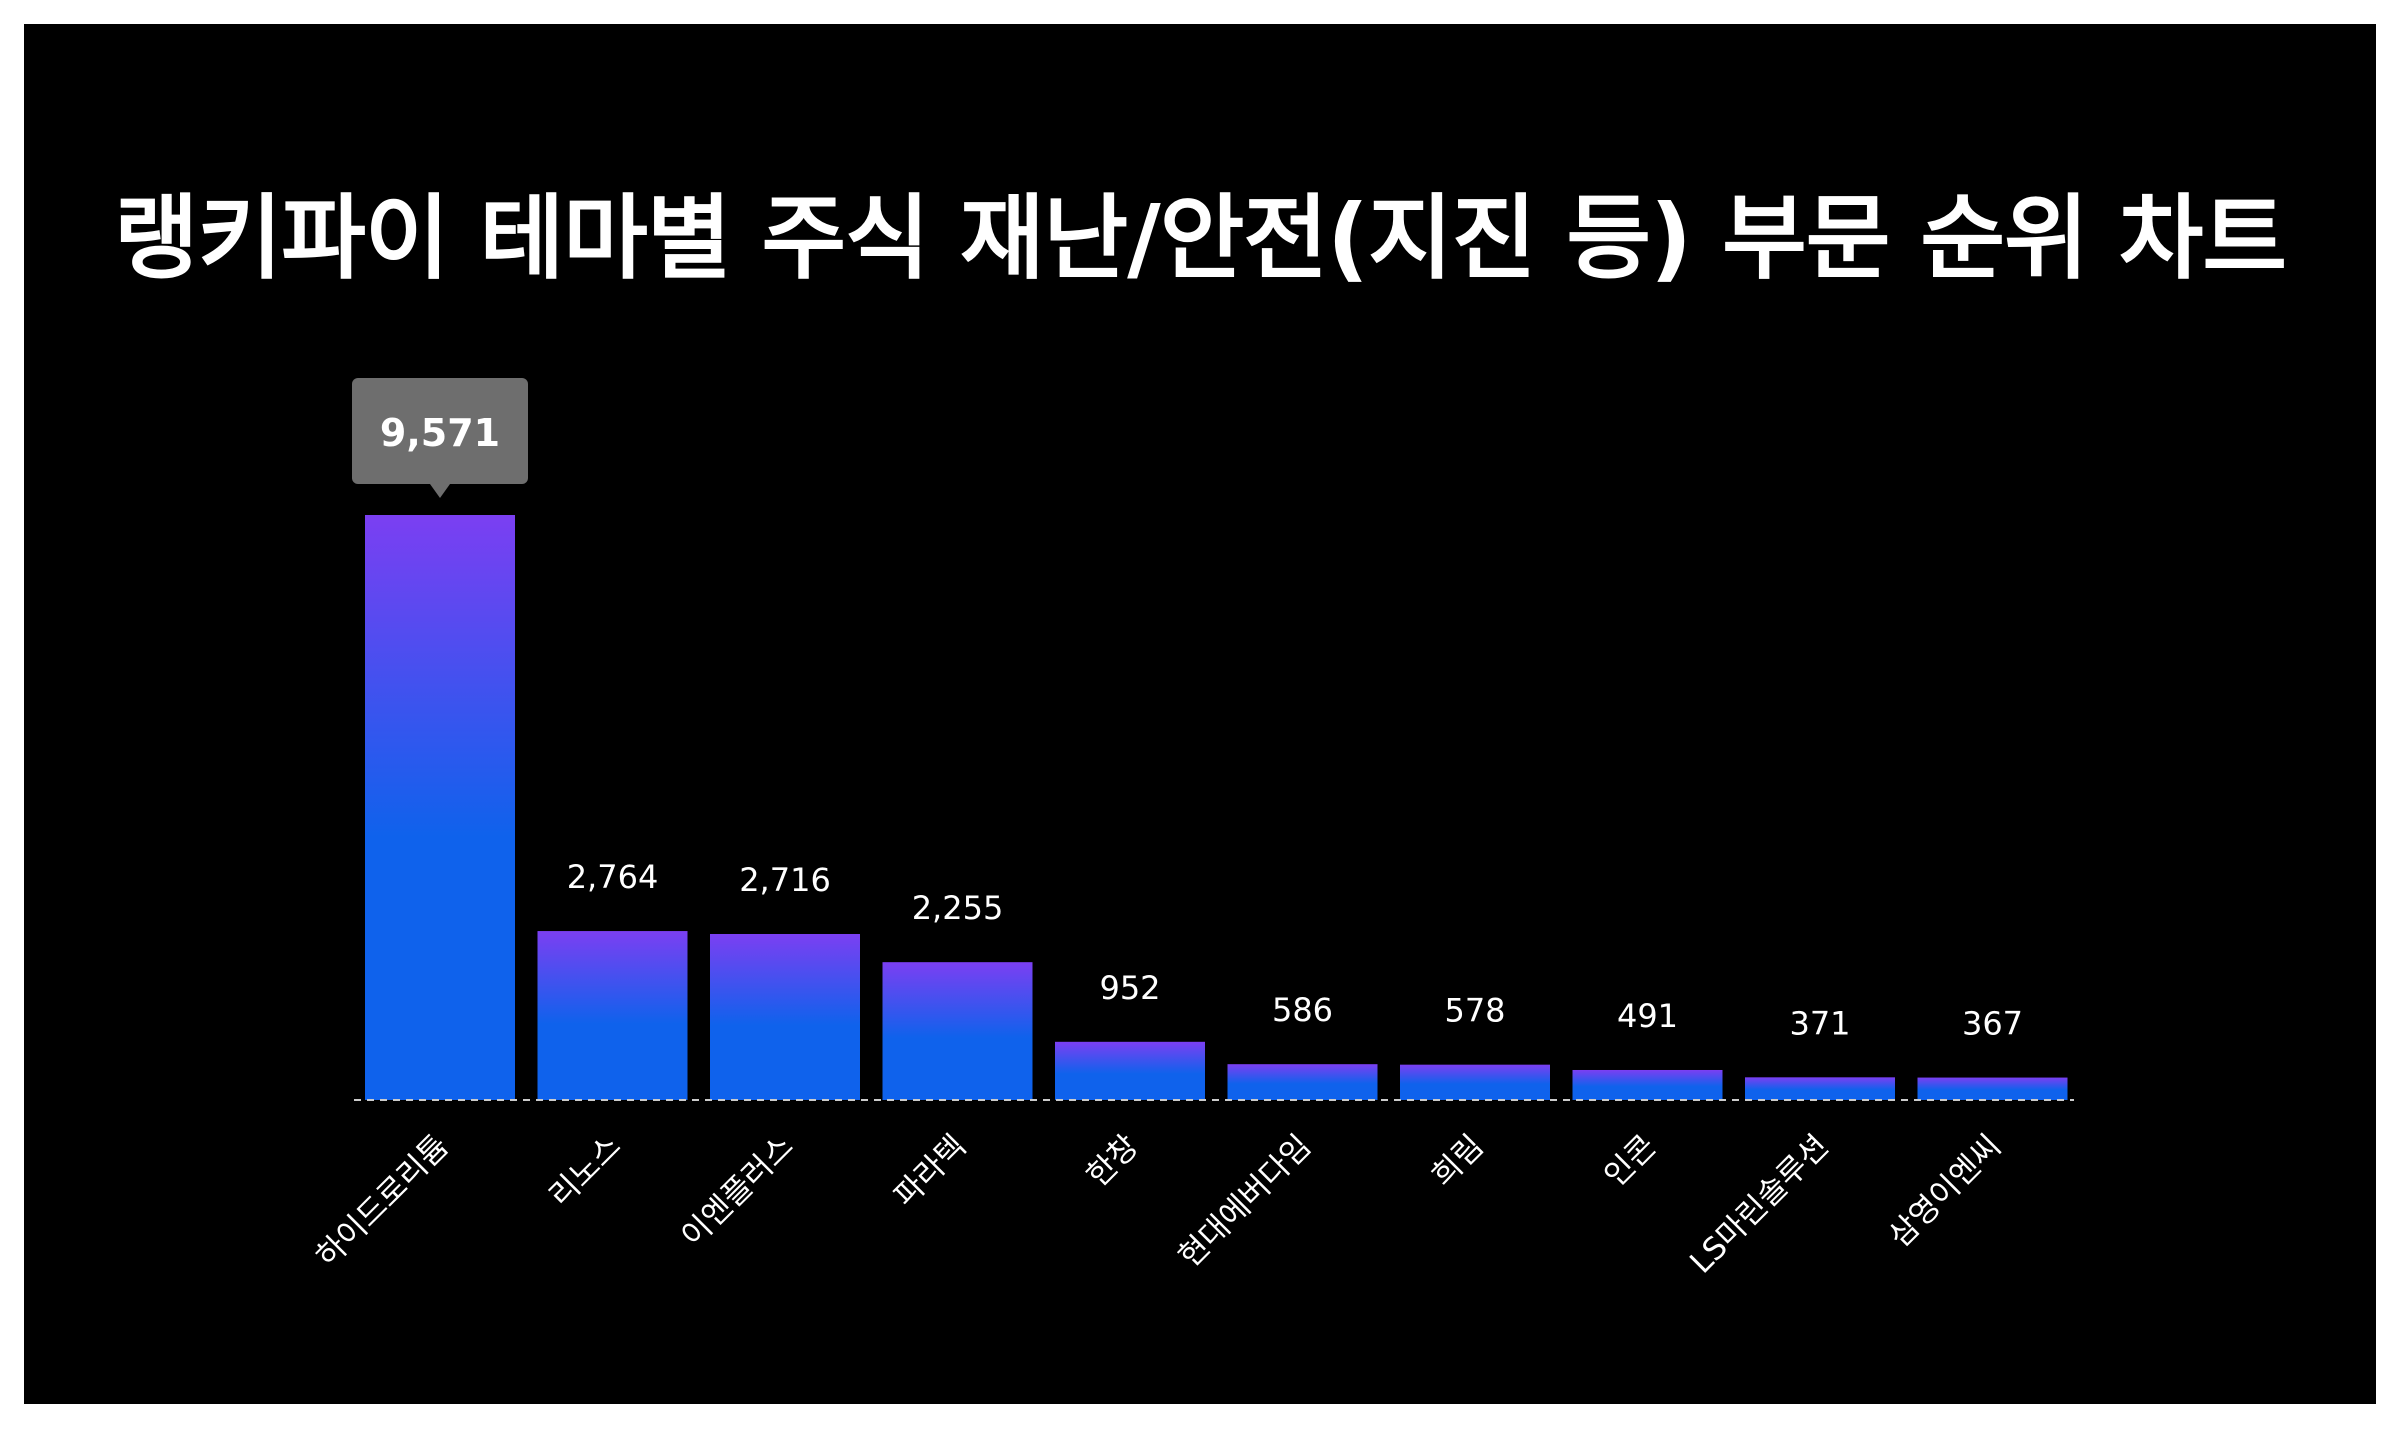 The width and height of the screenshot is (2400, 1440). Describe the element at coordinates (382, 1201) in the screenshot. I see `category-tick-label: 하이드로리튬` at that location.